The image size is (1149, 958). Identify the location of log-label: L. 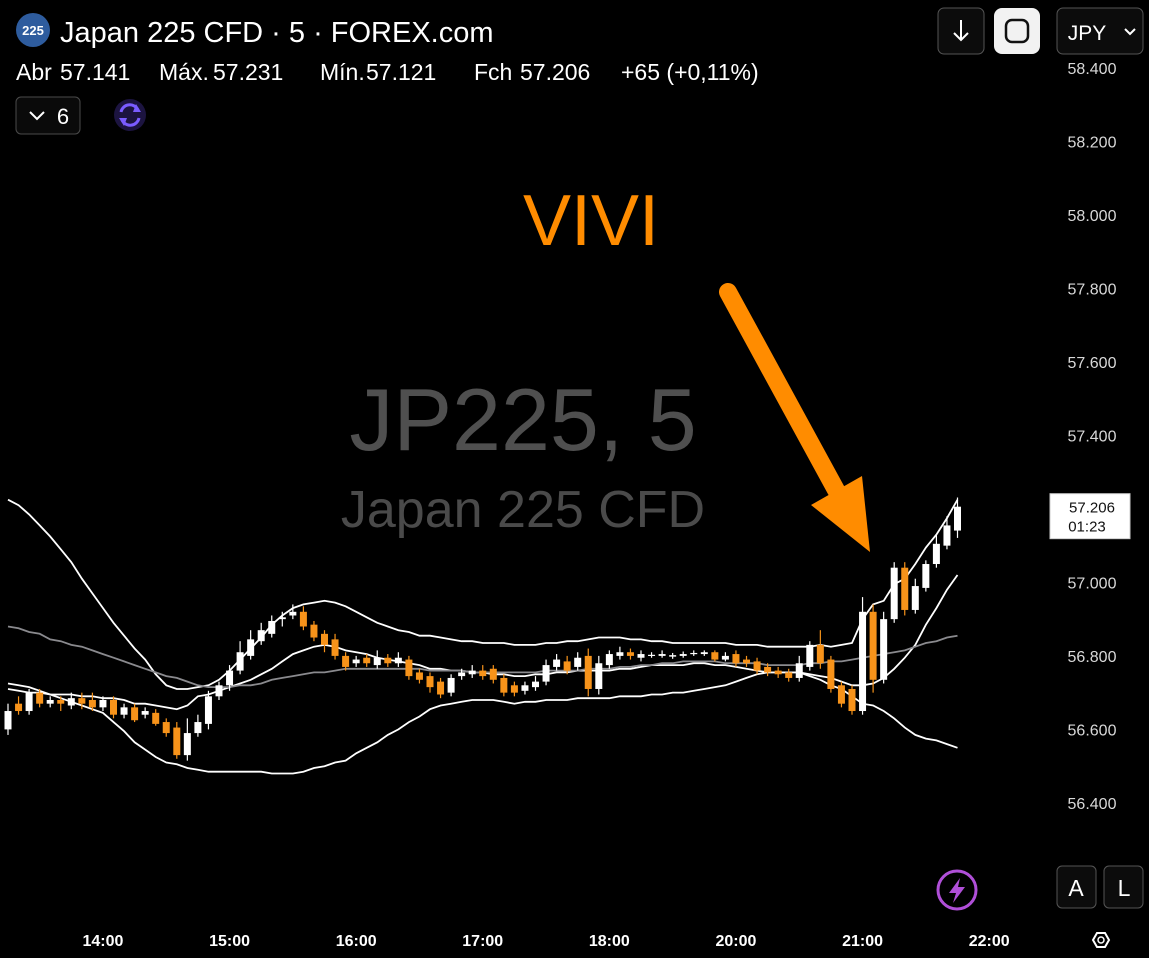
(1124, 888).